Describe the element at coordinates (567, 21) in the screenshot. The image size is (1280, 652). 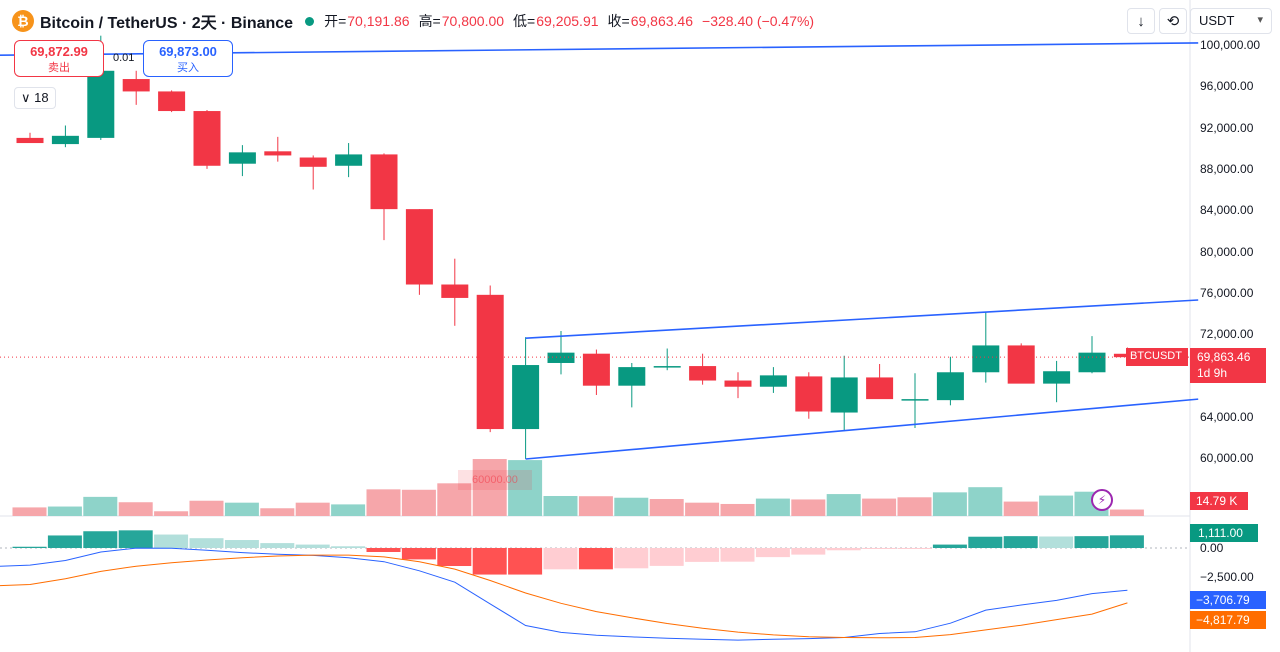
I see `low-value: 69,205.91` at that location.